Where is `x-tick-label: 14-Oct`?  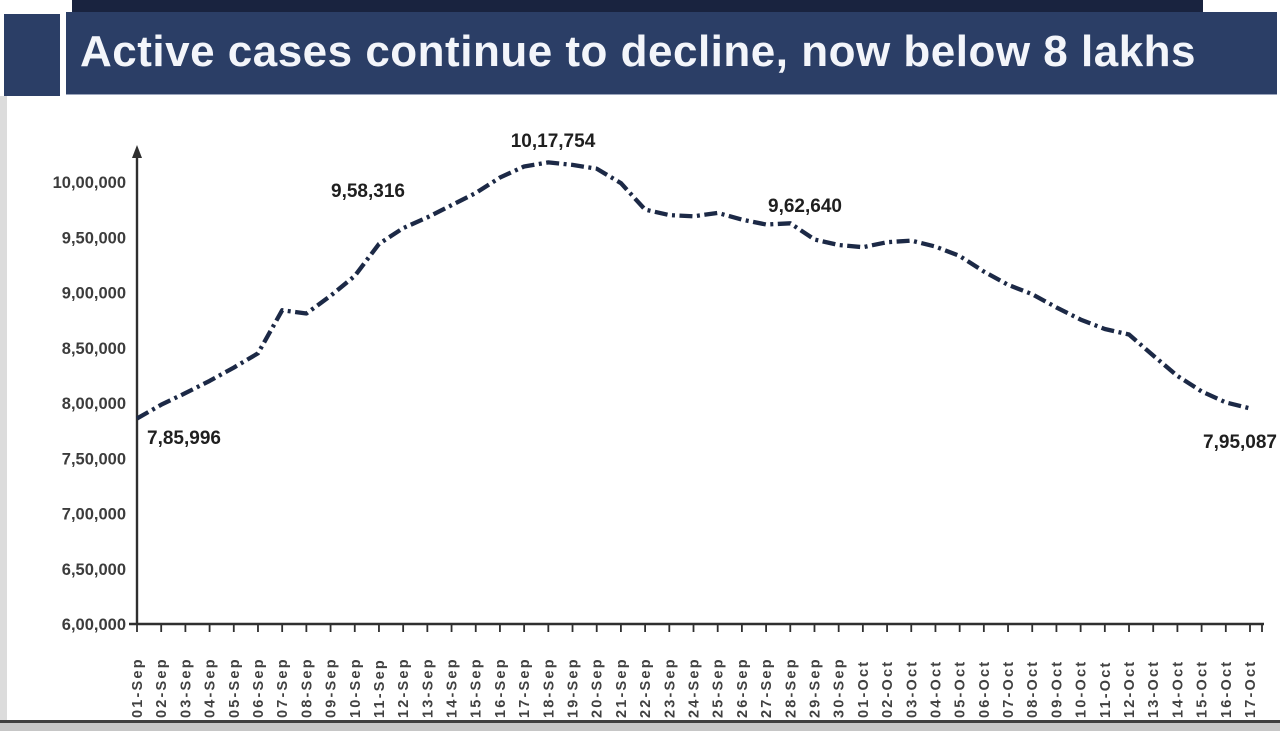 x-tick-label: 14-Oct is located at coordinates (1178, 689).